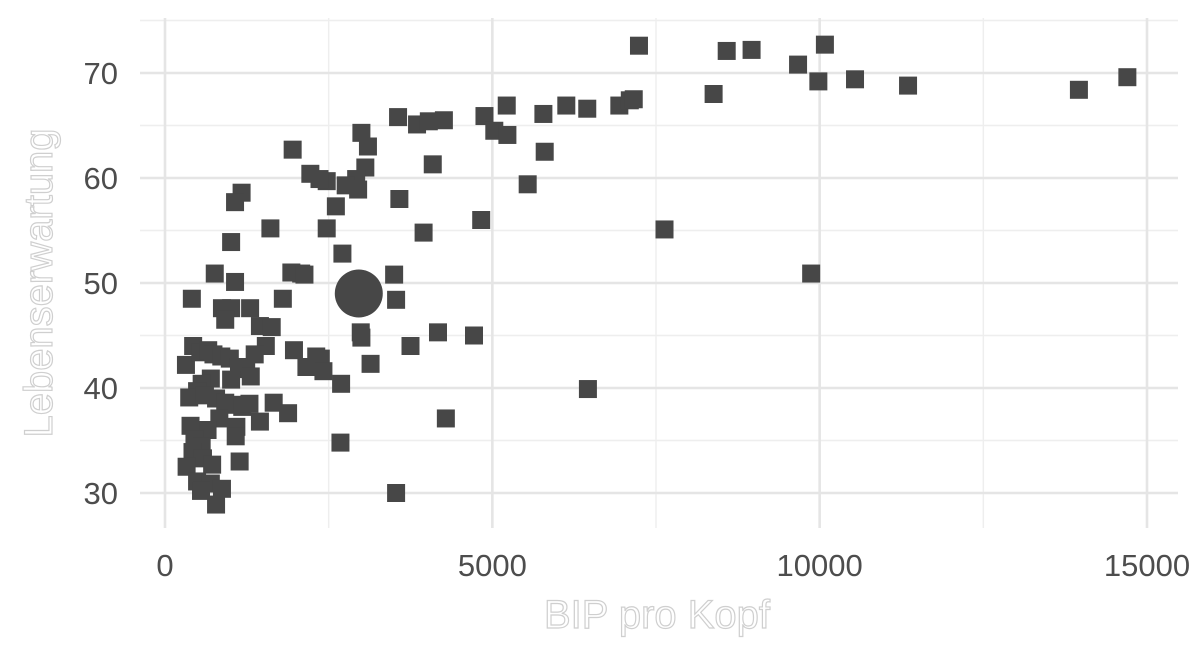 This screenshot has width=1200, height=660. Describe the element at coordinates (358, 293) in the screenshot. I see `highlight-point` at that location.